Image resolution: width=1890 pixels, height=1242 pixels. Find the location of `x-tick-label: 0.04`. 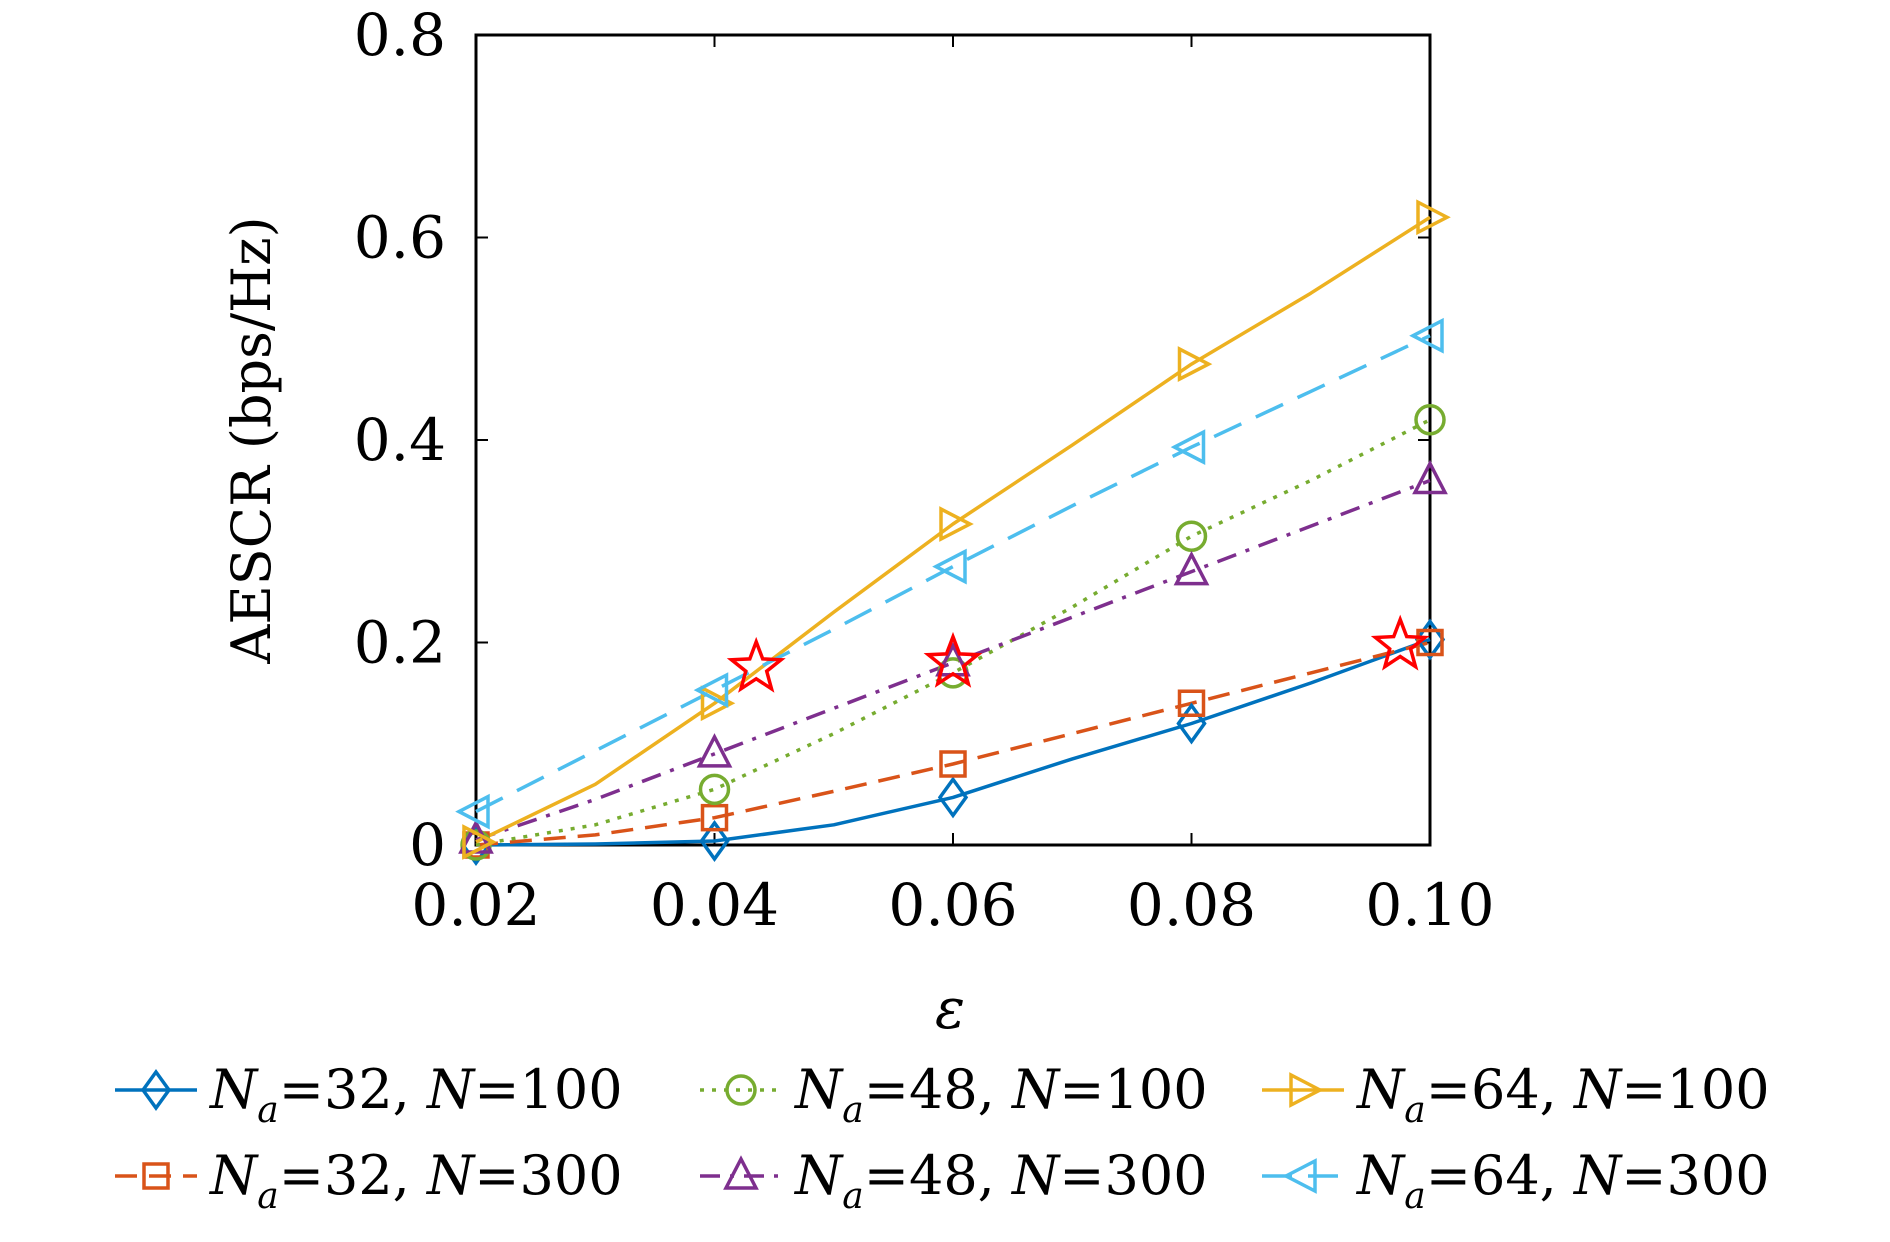

x-tick-label: 0.04 is located at coordinates (714, 905).